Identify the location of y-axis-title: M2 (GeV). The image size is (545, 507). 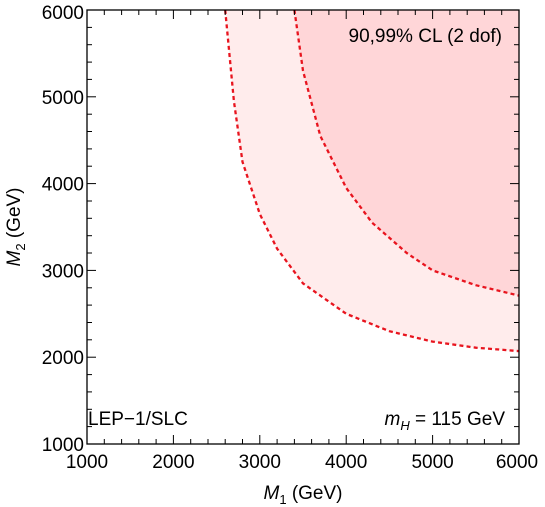
(16, 226).